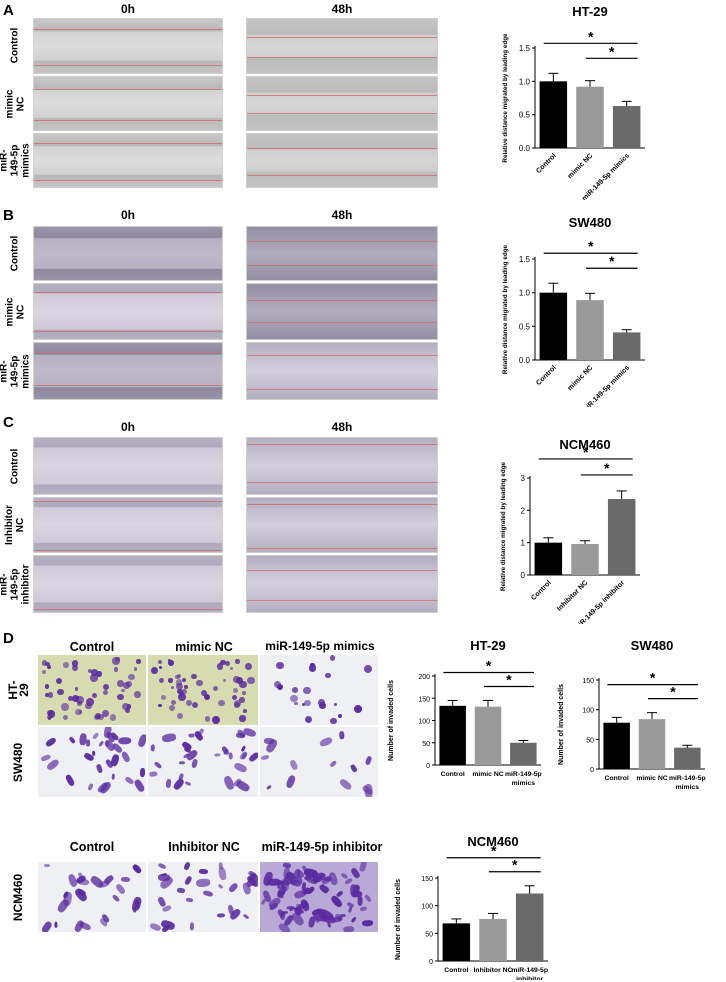  What do you see at coordinates (342, 103) in the screenshot?
I see `panel-a-image-mimic-nc-48h` at bounding box center [342, 103].